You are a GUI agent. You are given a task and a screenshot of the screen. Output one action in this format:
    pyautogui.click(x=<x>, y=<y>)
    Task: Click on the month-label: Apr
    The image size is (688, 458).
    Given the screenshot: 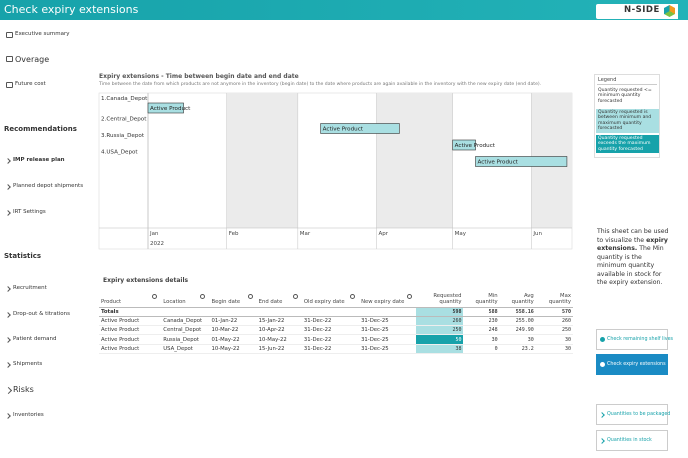 What is the action you would take?
    pyautogui.click(x=384, y=234)
    